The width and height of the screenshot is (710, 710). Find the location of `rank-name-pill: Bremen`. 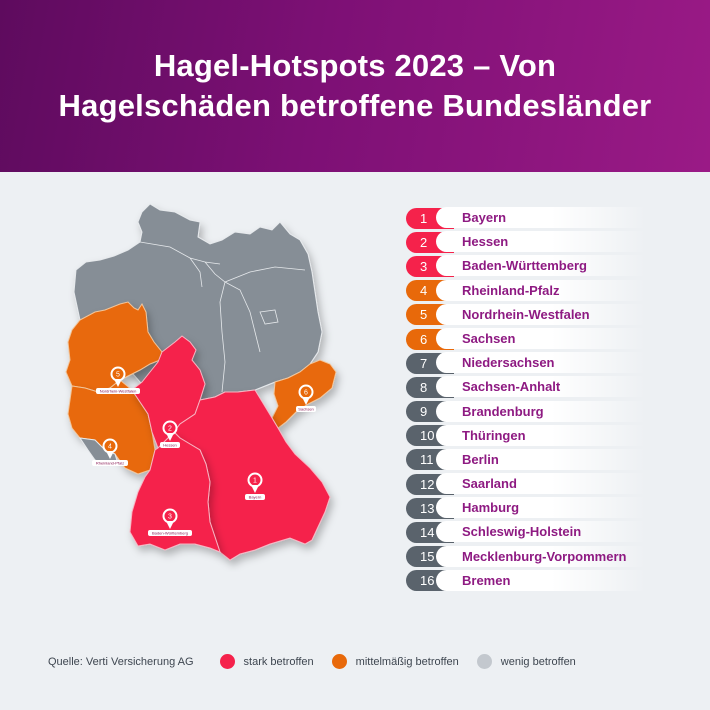

rank-name-pill: Bremen is located at coordinates (541, 580).